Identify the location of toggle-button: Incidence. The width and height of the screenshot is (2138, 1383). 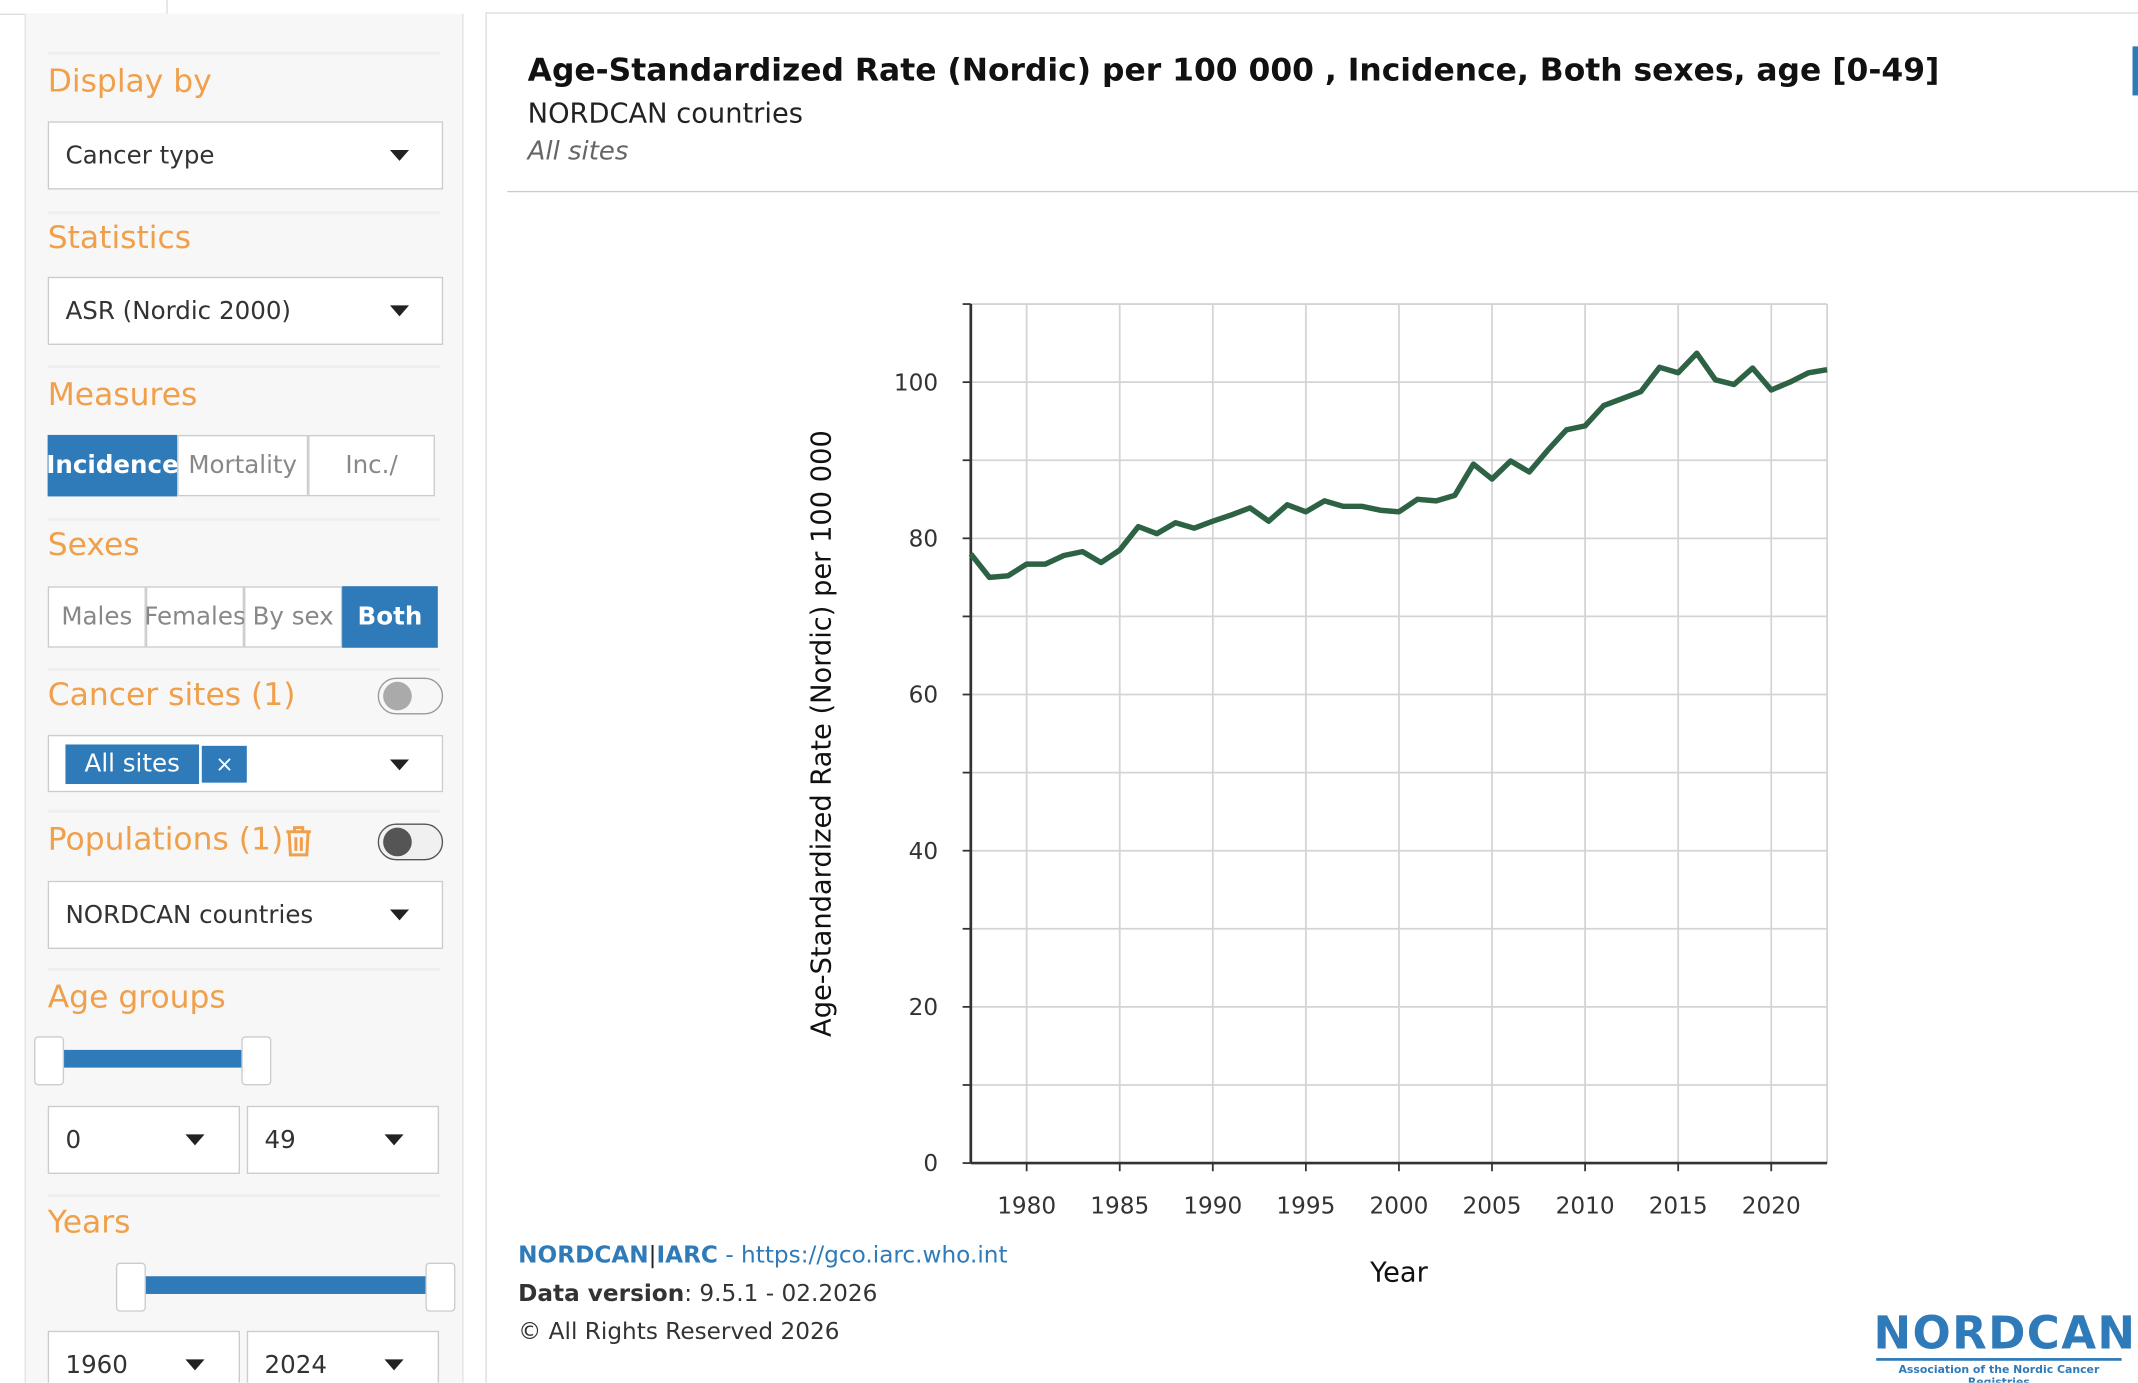
(112, 465).